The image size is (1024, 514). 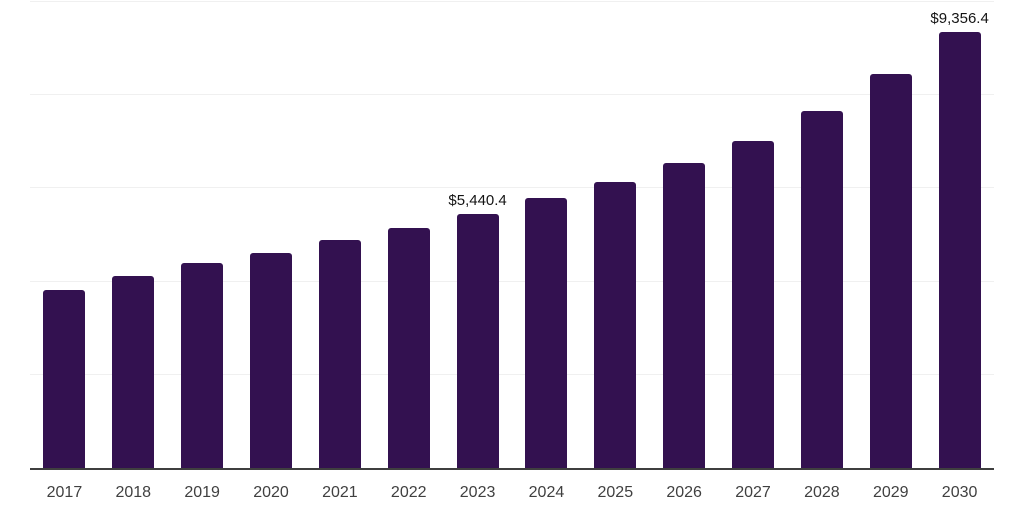 What do you see at coordinates (271, 235) in the screenshot?
I see `bar-slot-2020` at bounding box center [271, 235].